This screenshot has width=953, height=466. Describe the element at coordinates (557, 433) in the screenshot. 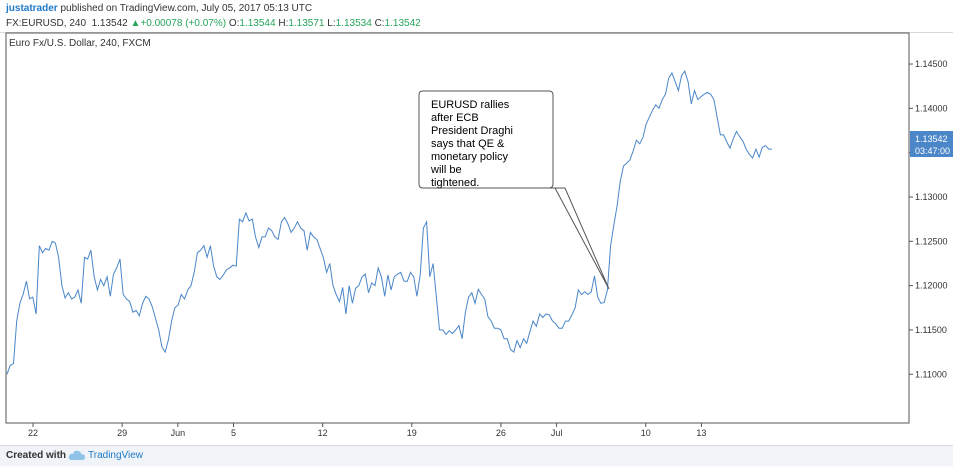

I see `x-tick-label: Jul` at that location.